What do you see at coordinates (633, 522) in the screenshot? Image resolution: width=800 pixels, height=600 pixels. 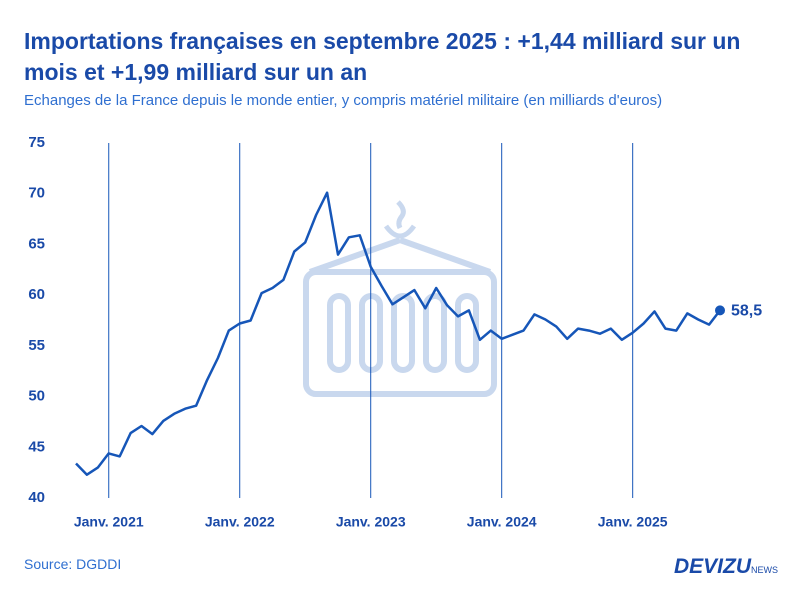 I see `x-tick-label: Janv. 2025` at bounding box center [633, 522].